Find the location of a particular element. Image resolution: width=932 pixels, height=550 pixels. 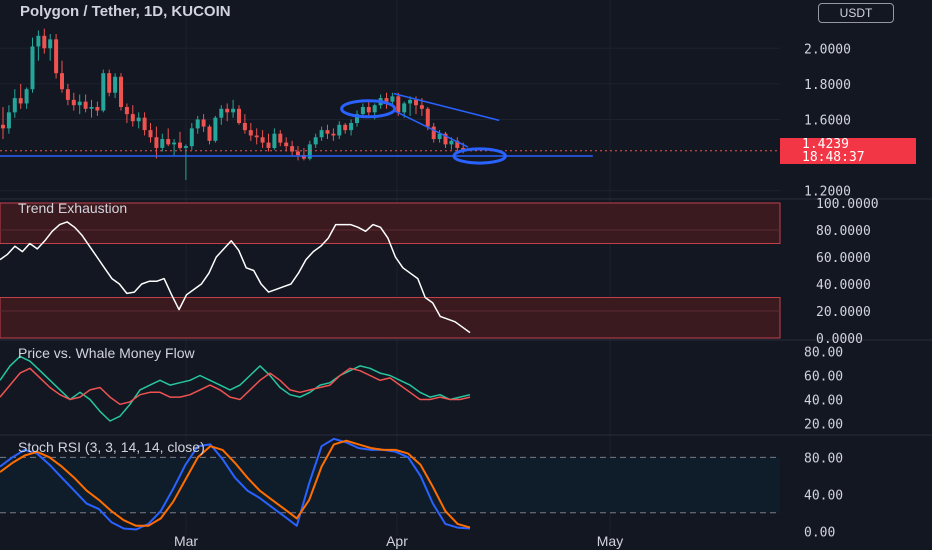

trend-exhaustion-tick-label: 80.0000 is located at coordinates (843, 231).